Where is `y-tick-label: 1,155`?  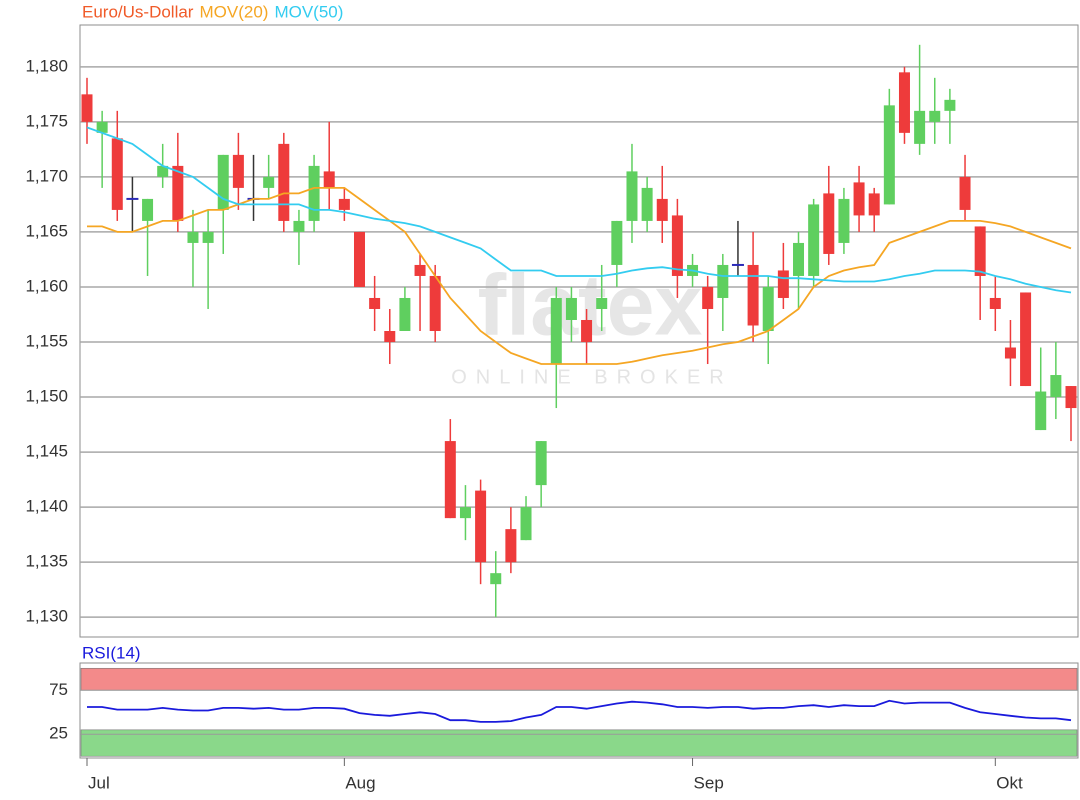
y-tick-label: 1,155 is located at coordinates (46, 340).